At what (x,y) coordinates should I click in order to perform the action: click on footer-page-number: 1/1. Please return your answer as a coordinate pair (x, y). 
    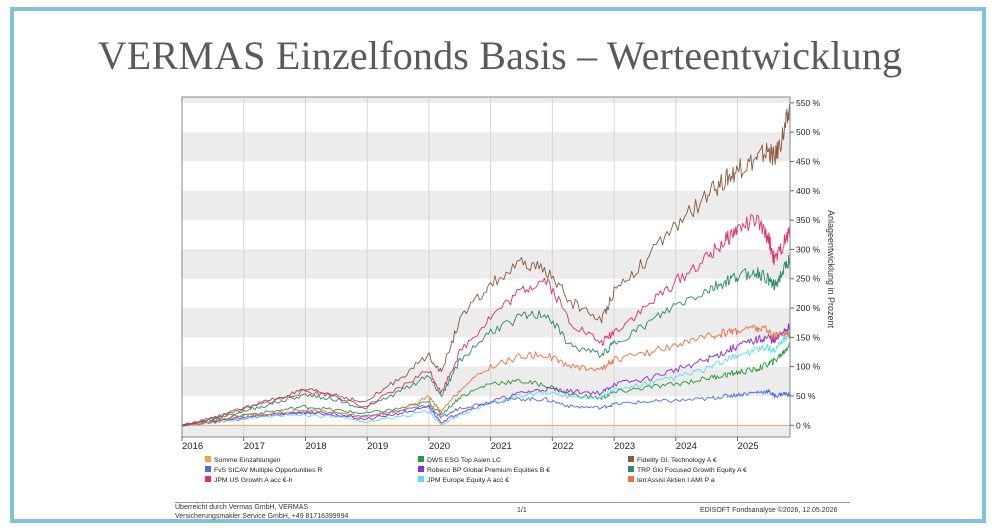
    Looking at the image, I should click on (522, 510).